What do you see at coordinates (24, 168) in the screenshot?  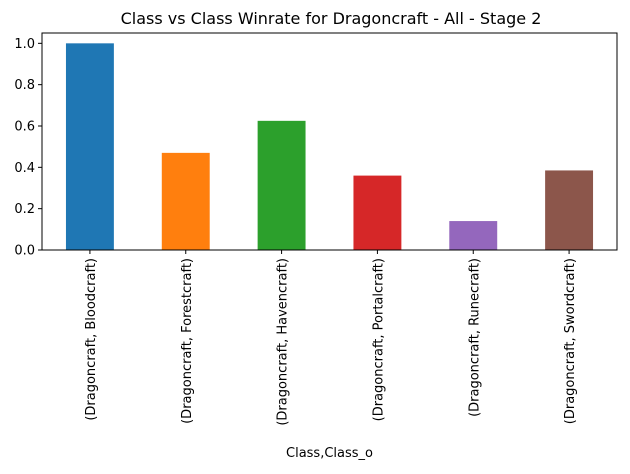 I see `y-tick-label-2: 0.4` at bounding box center [24, 168].